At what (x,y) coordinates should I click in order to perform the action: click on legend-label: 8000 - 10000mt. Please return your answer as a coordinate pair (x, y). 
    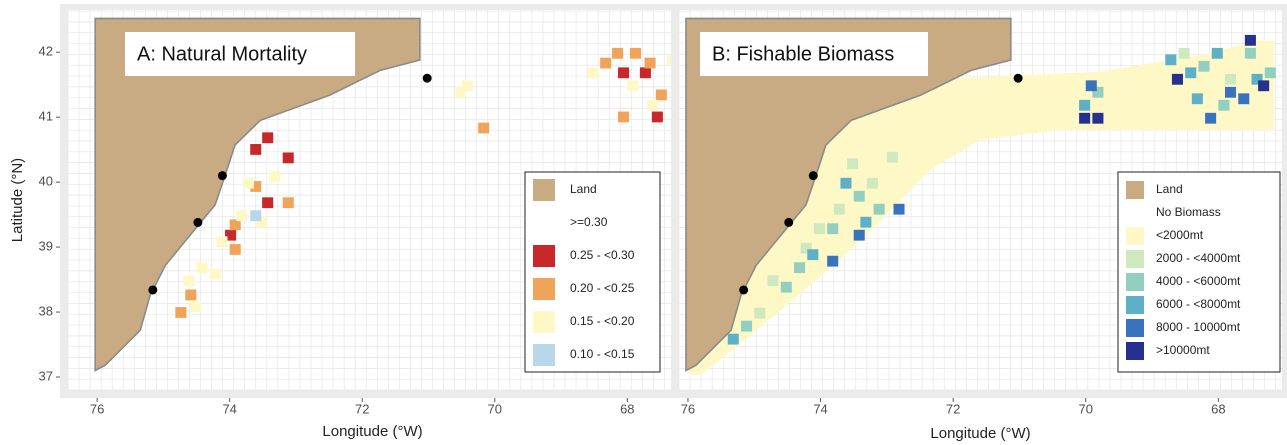
    Looking at the image, I should click on (1198, 327).